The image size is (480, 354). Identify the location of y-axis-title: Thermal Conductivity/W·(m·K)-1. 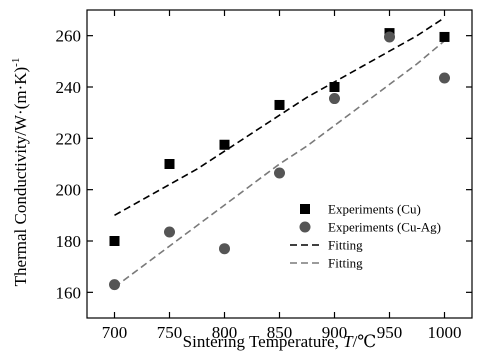
(20, 172).